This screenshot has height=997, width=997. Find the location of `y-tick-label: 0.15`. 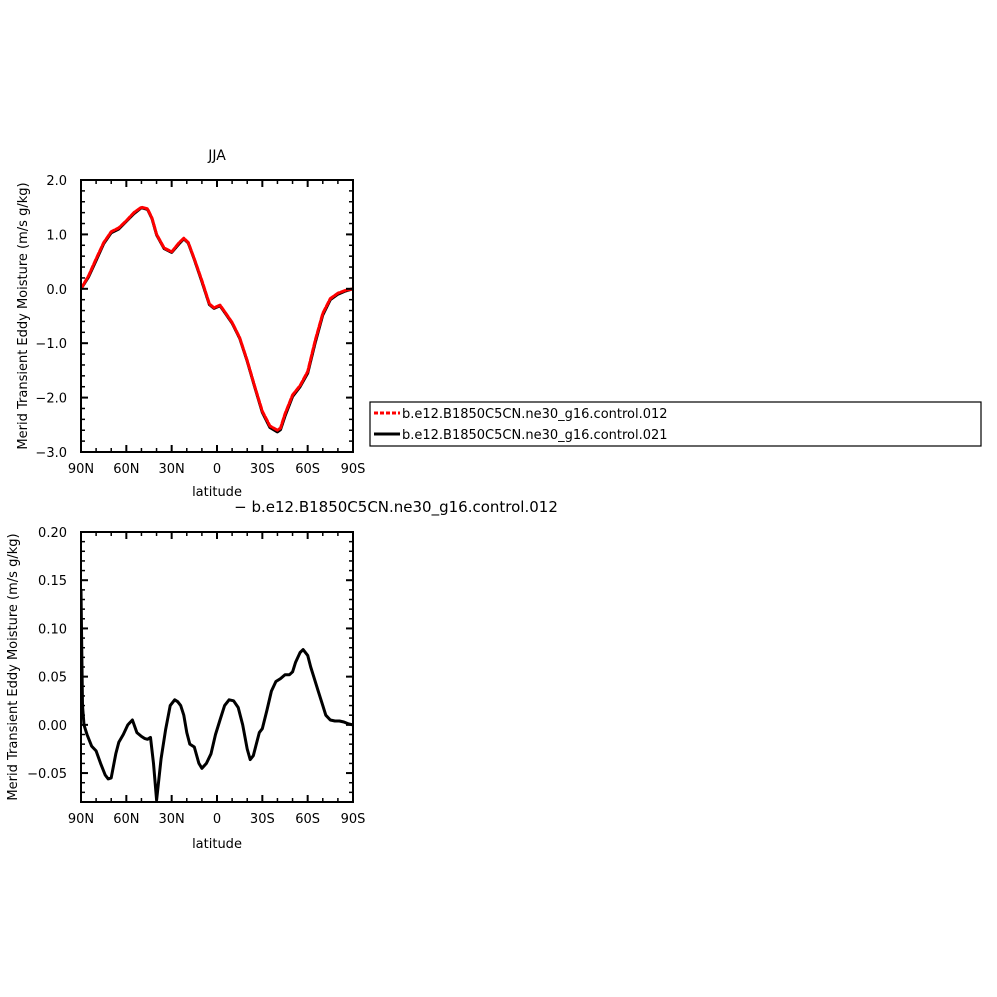

y-tick-label: 0.15 is located at coordinates (52, 581).